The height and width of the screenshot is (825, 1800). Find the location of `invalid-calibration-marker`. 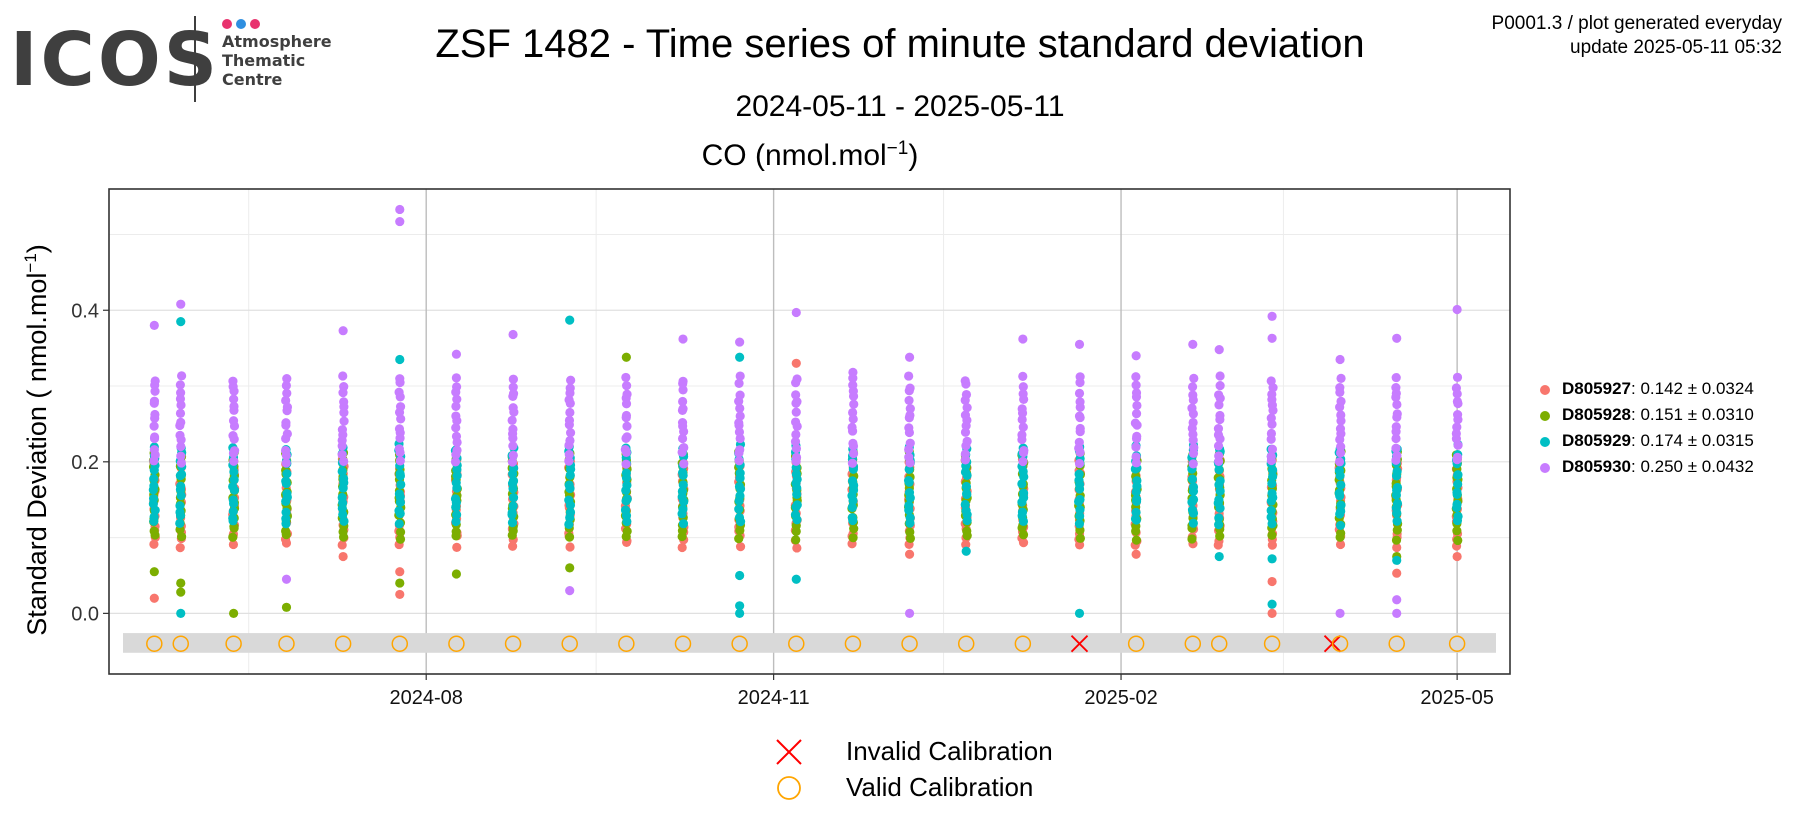

invalid-calibration-marker is located at coordinates (1079, 644).